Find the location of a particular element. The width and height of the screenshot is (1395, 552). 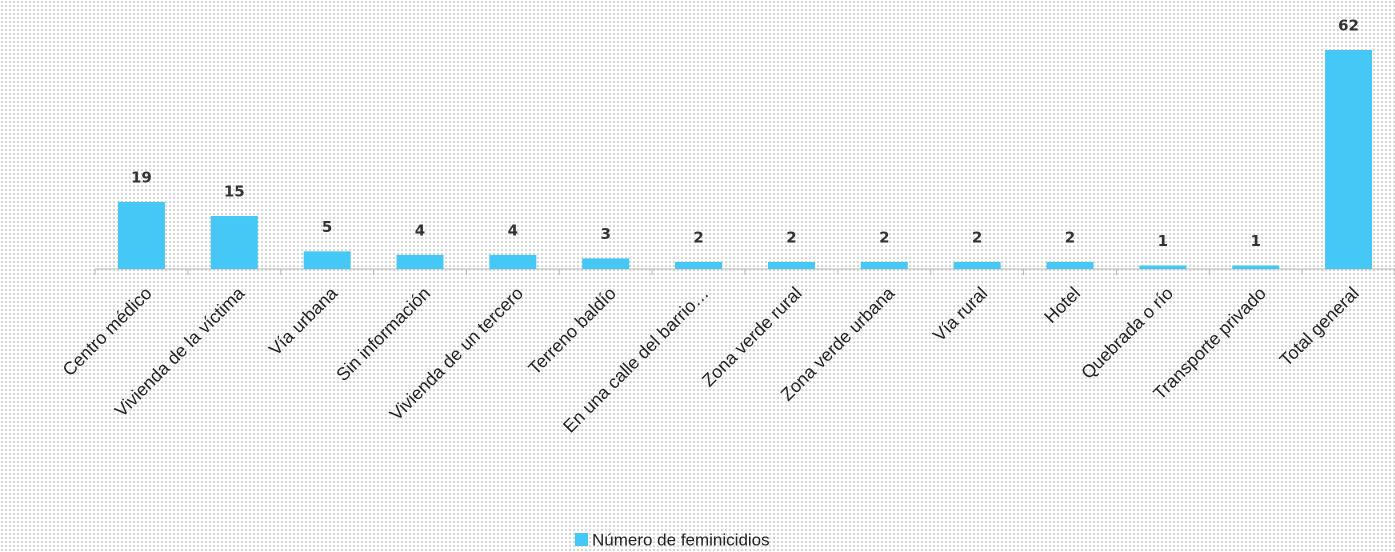

x-tick-label: Quebrada o río is located at coordinates (1127, 333).